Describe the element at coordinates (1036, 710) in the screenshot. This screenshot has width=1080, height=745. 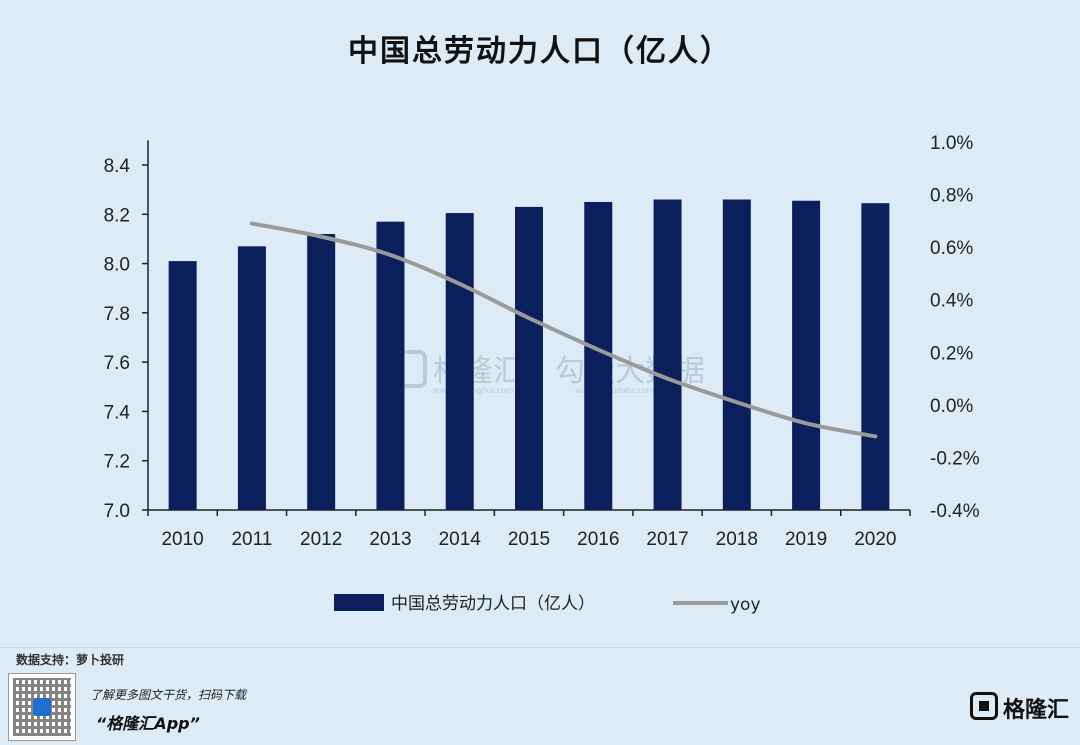
I see `brand-name: 格隆汇` at that location.